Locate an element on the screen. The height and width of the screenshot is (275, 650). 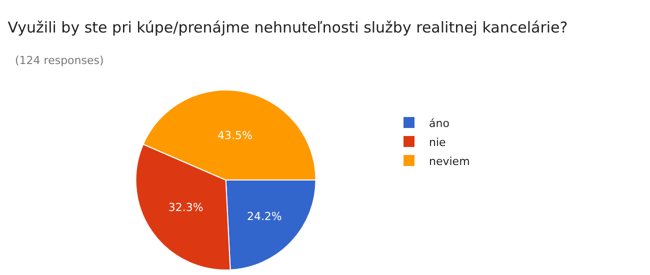
legend-label: nie is located at coordinates (437, 142).